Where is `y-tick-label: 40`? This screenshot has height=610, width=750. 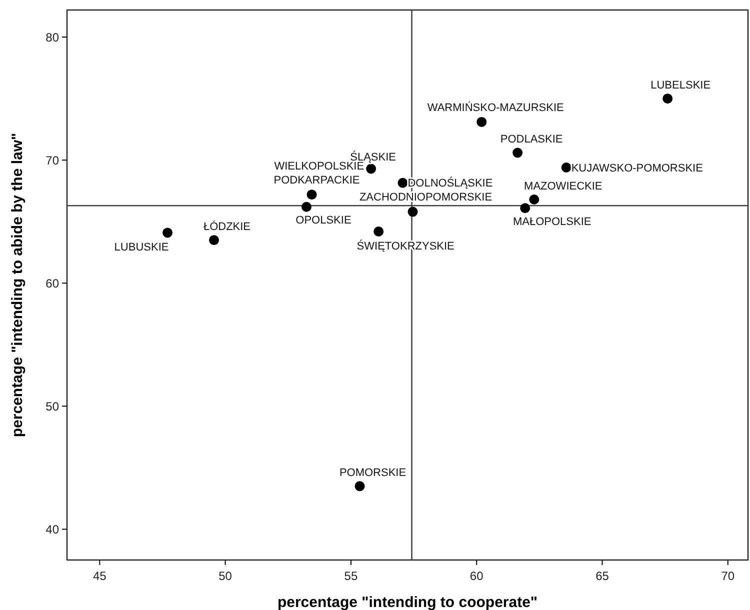 y-tick-label: 40 is located at coordinates (53, 529).